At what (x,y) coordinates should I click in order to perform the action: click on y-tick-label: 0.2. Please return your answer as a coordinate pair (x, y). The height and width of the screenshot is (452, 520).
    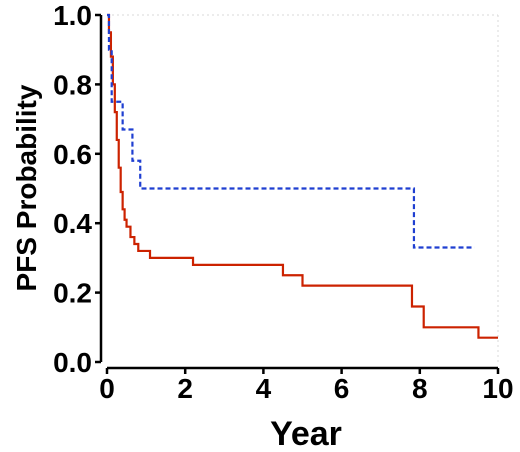
    Looking at the image, I should click on (72, 293).